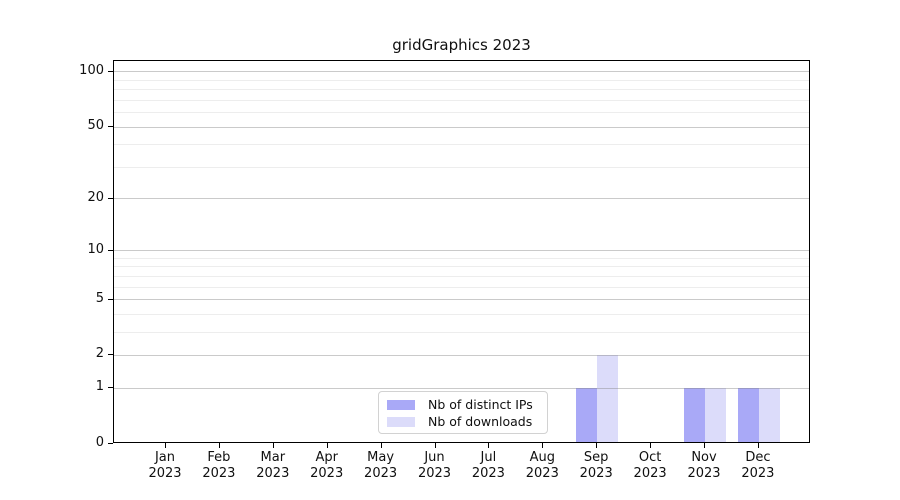 Image resolution: width=900 pixels, height=500 pixels. What do you see at coordinates (480, 404) in the screenshot?
I see `legend-label: Nb of distinct IPs` at bounding box center [480, 404].